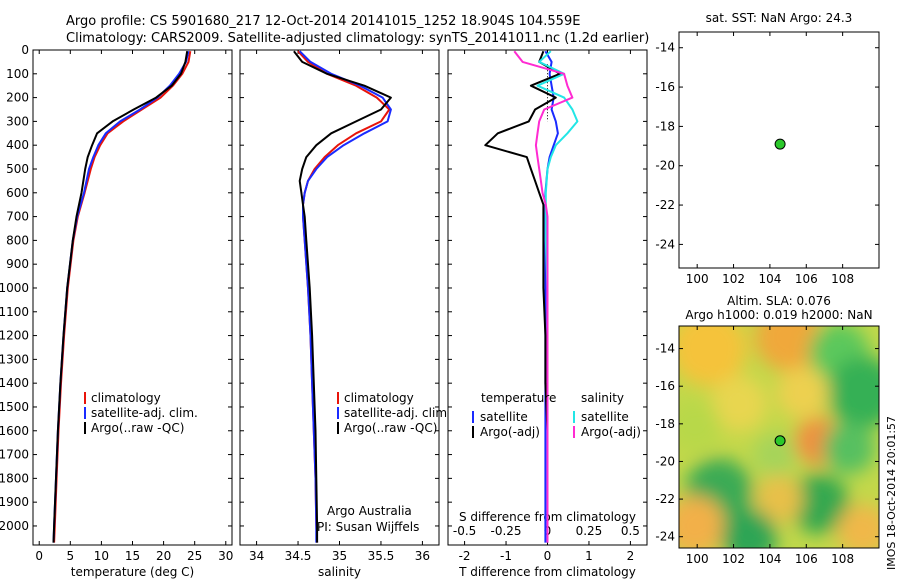 The width and height of the screenshot is (900, 580). I want to click on x-tick-label: 34.5, so click(298, 556).